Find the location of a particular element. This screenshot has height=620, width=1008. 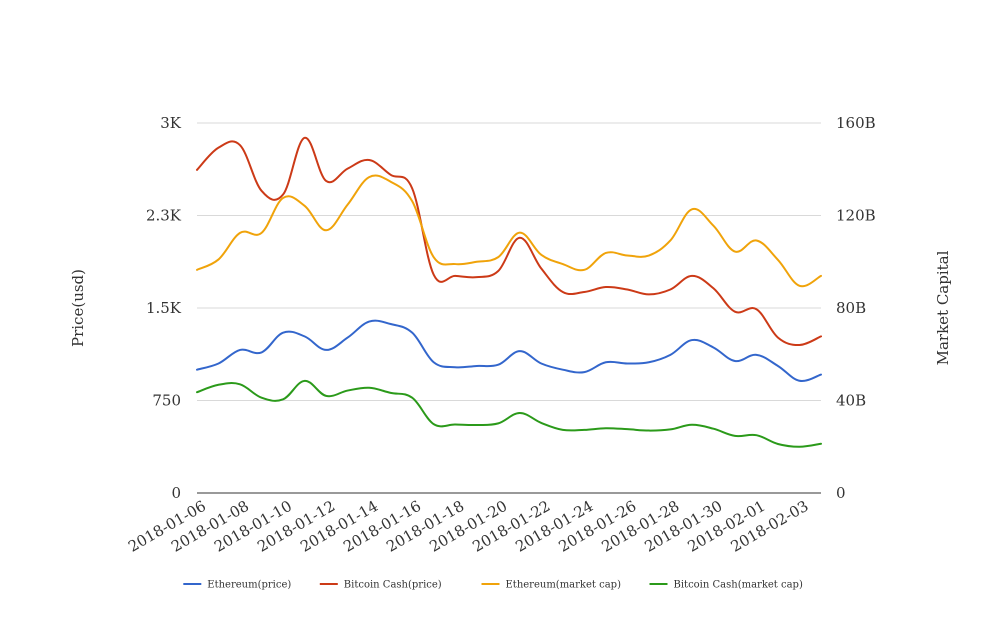

legend-item: Bitcoin Cash(market cap) is located at coordinates (726, 585).